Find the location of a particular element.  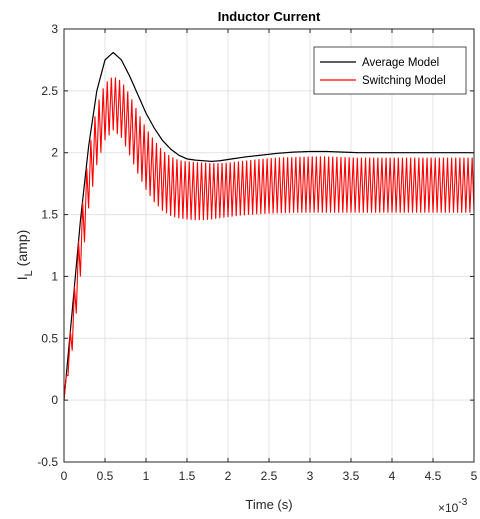

x-tick-label: 2 is located at coordinates (228, 476).